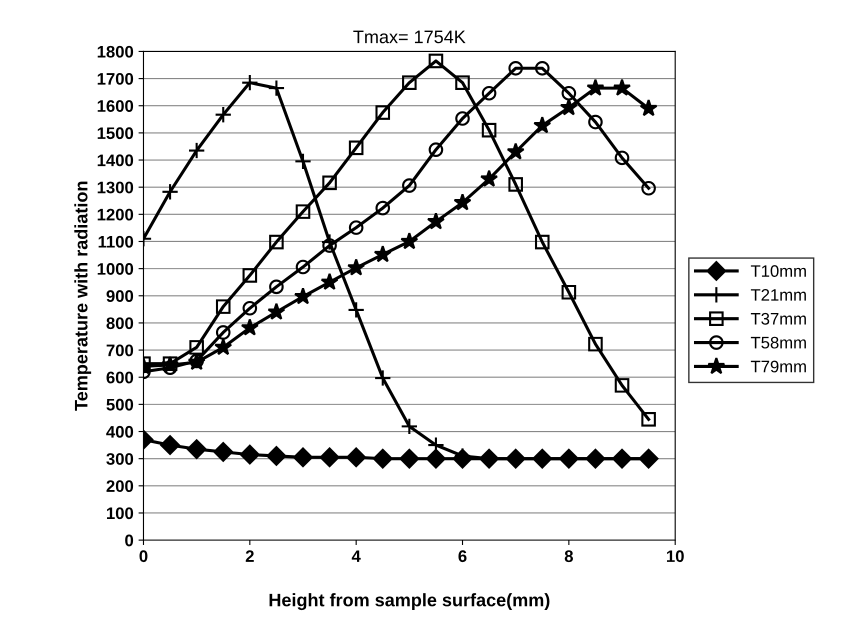 The width and height of the screenshot is (844, 643). I want to click on y-tick-label: 1100, so click(116, 242).